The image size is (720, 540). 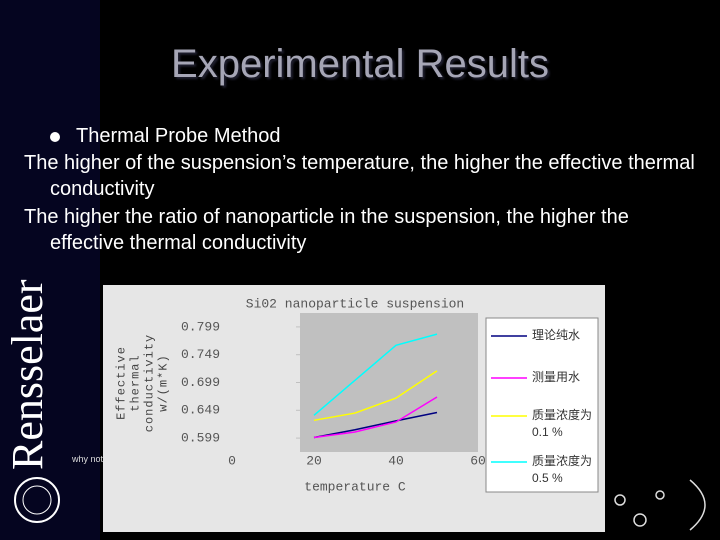 I want to click on y-tick-label: 0.649, so click(x=200, y=410).